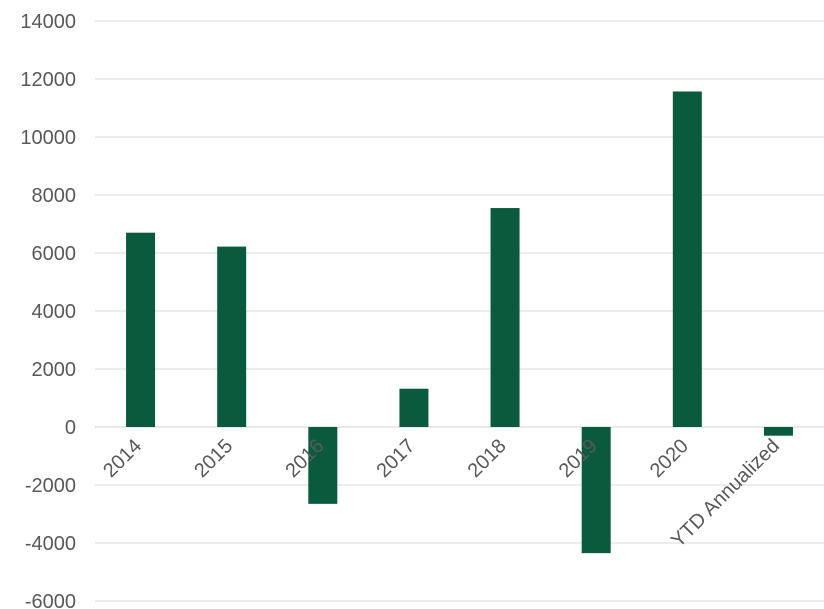  What do you see at coordinates (50, 544) in the screenshot?
I see `y-tick-label: -4000` at bounding box center [50, 544].